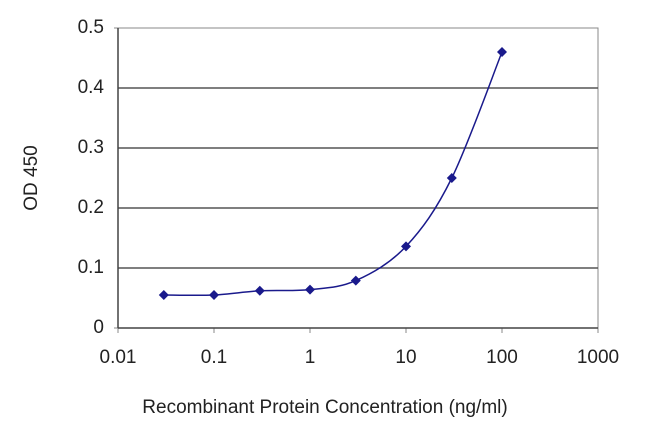  Describe the element at coordinates (310, 357) in the screenshot. I see `x-tick-label: 1` at that location.